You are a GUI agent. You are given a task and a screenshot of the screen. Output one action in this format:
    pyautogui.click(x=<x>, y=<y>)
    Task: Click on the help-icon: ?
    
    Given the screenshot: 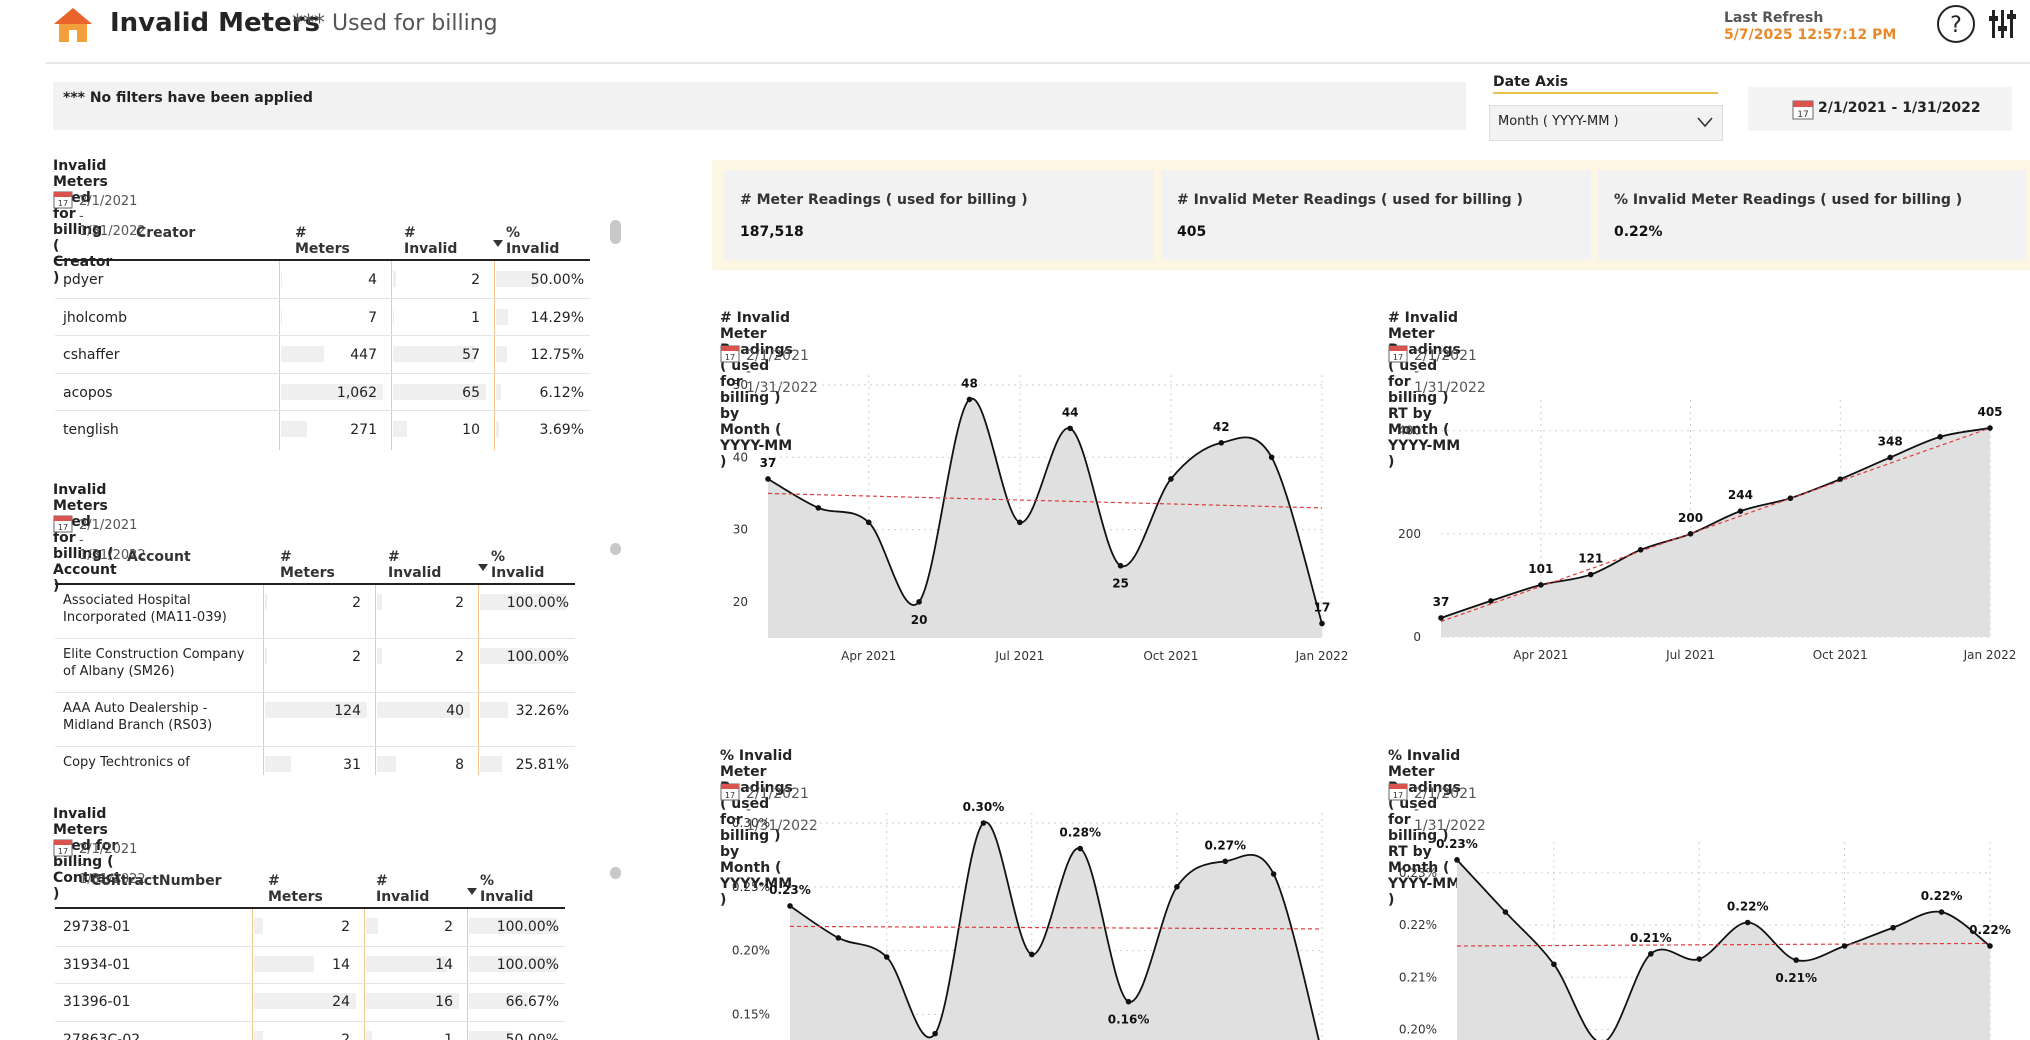 What is the action you would take?
    pyautogui.click(x=1956, y=24)
    